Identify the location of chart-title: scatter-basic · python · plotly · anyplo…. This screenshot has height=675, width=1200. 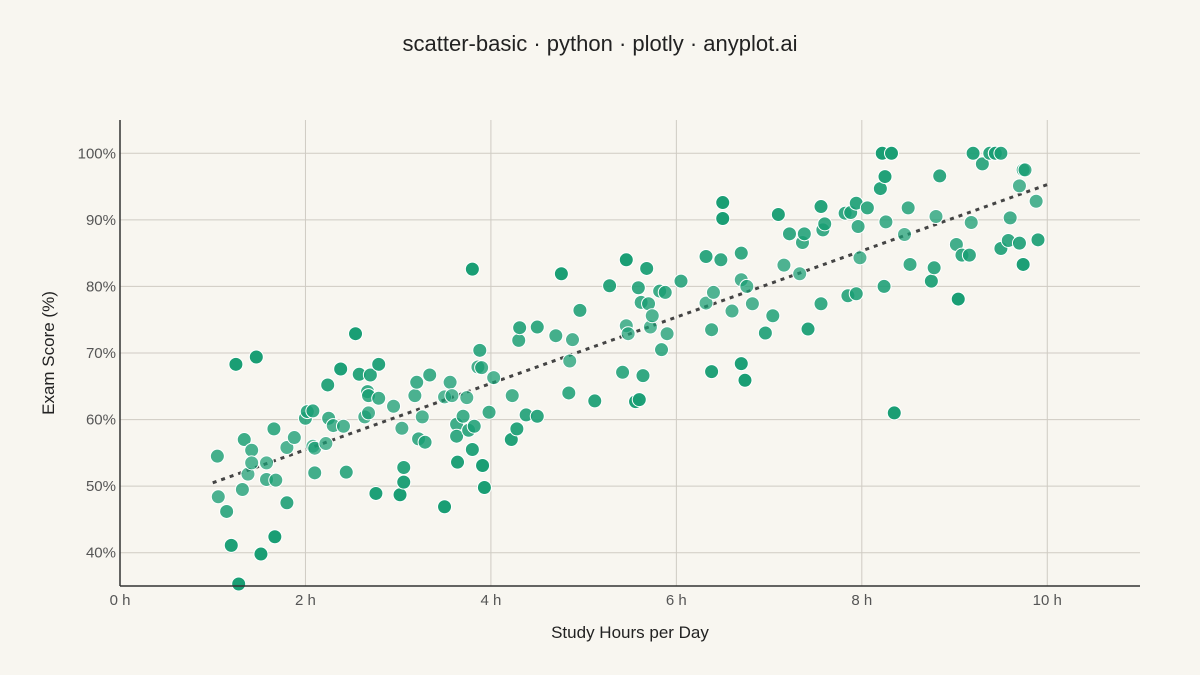
(600, 43).